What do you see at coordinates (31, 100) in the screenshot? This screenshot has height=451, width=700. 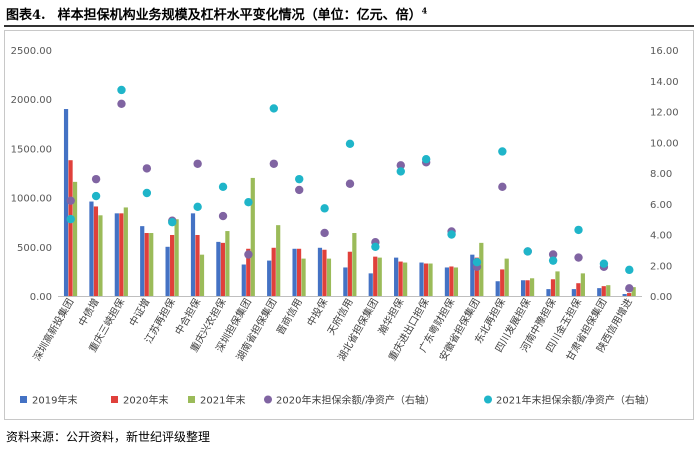 I see `left-tick-label: 2000.00` at bounding box center [31, 100].